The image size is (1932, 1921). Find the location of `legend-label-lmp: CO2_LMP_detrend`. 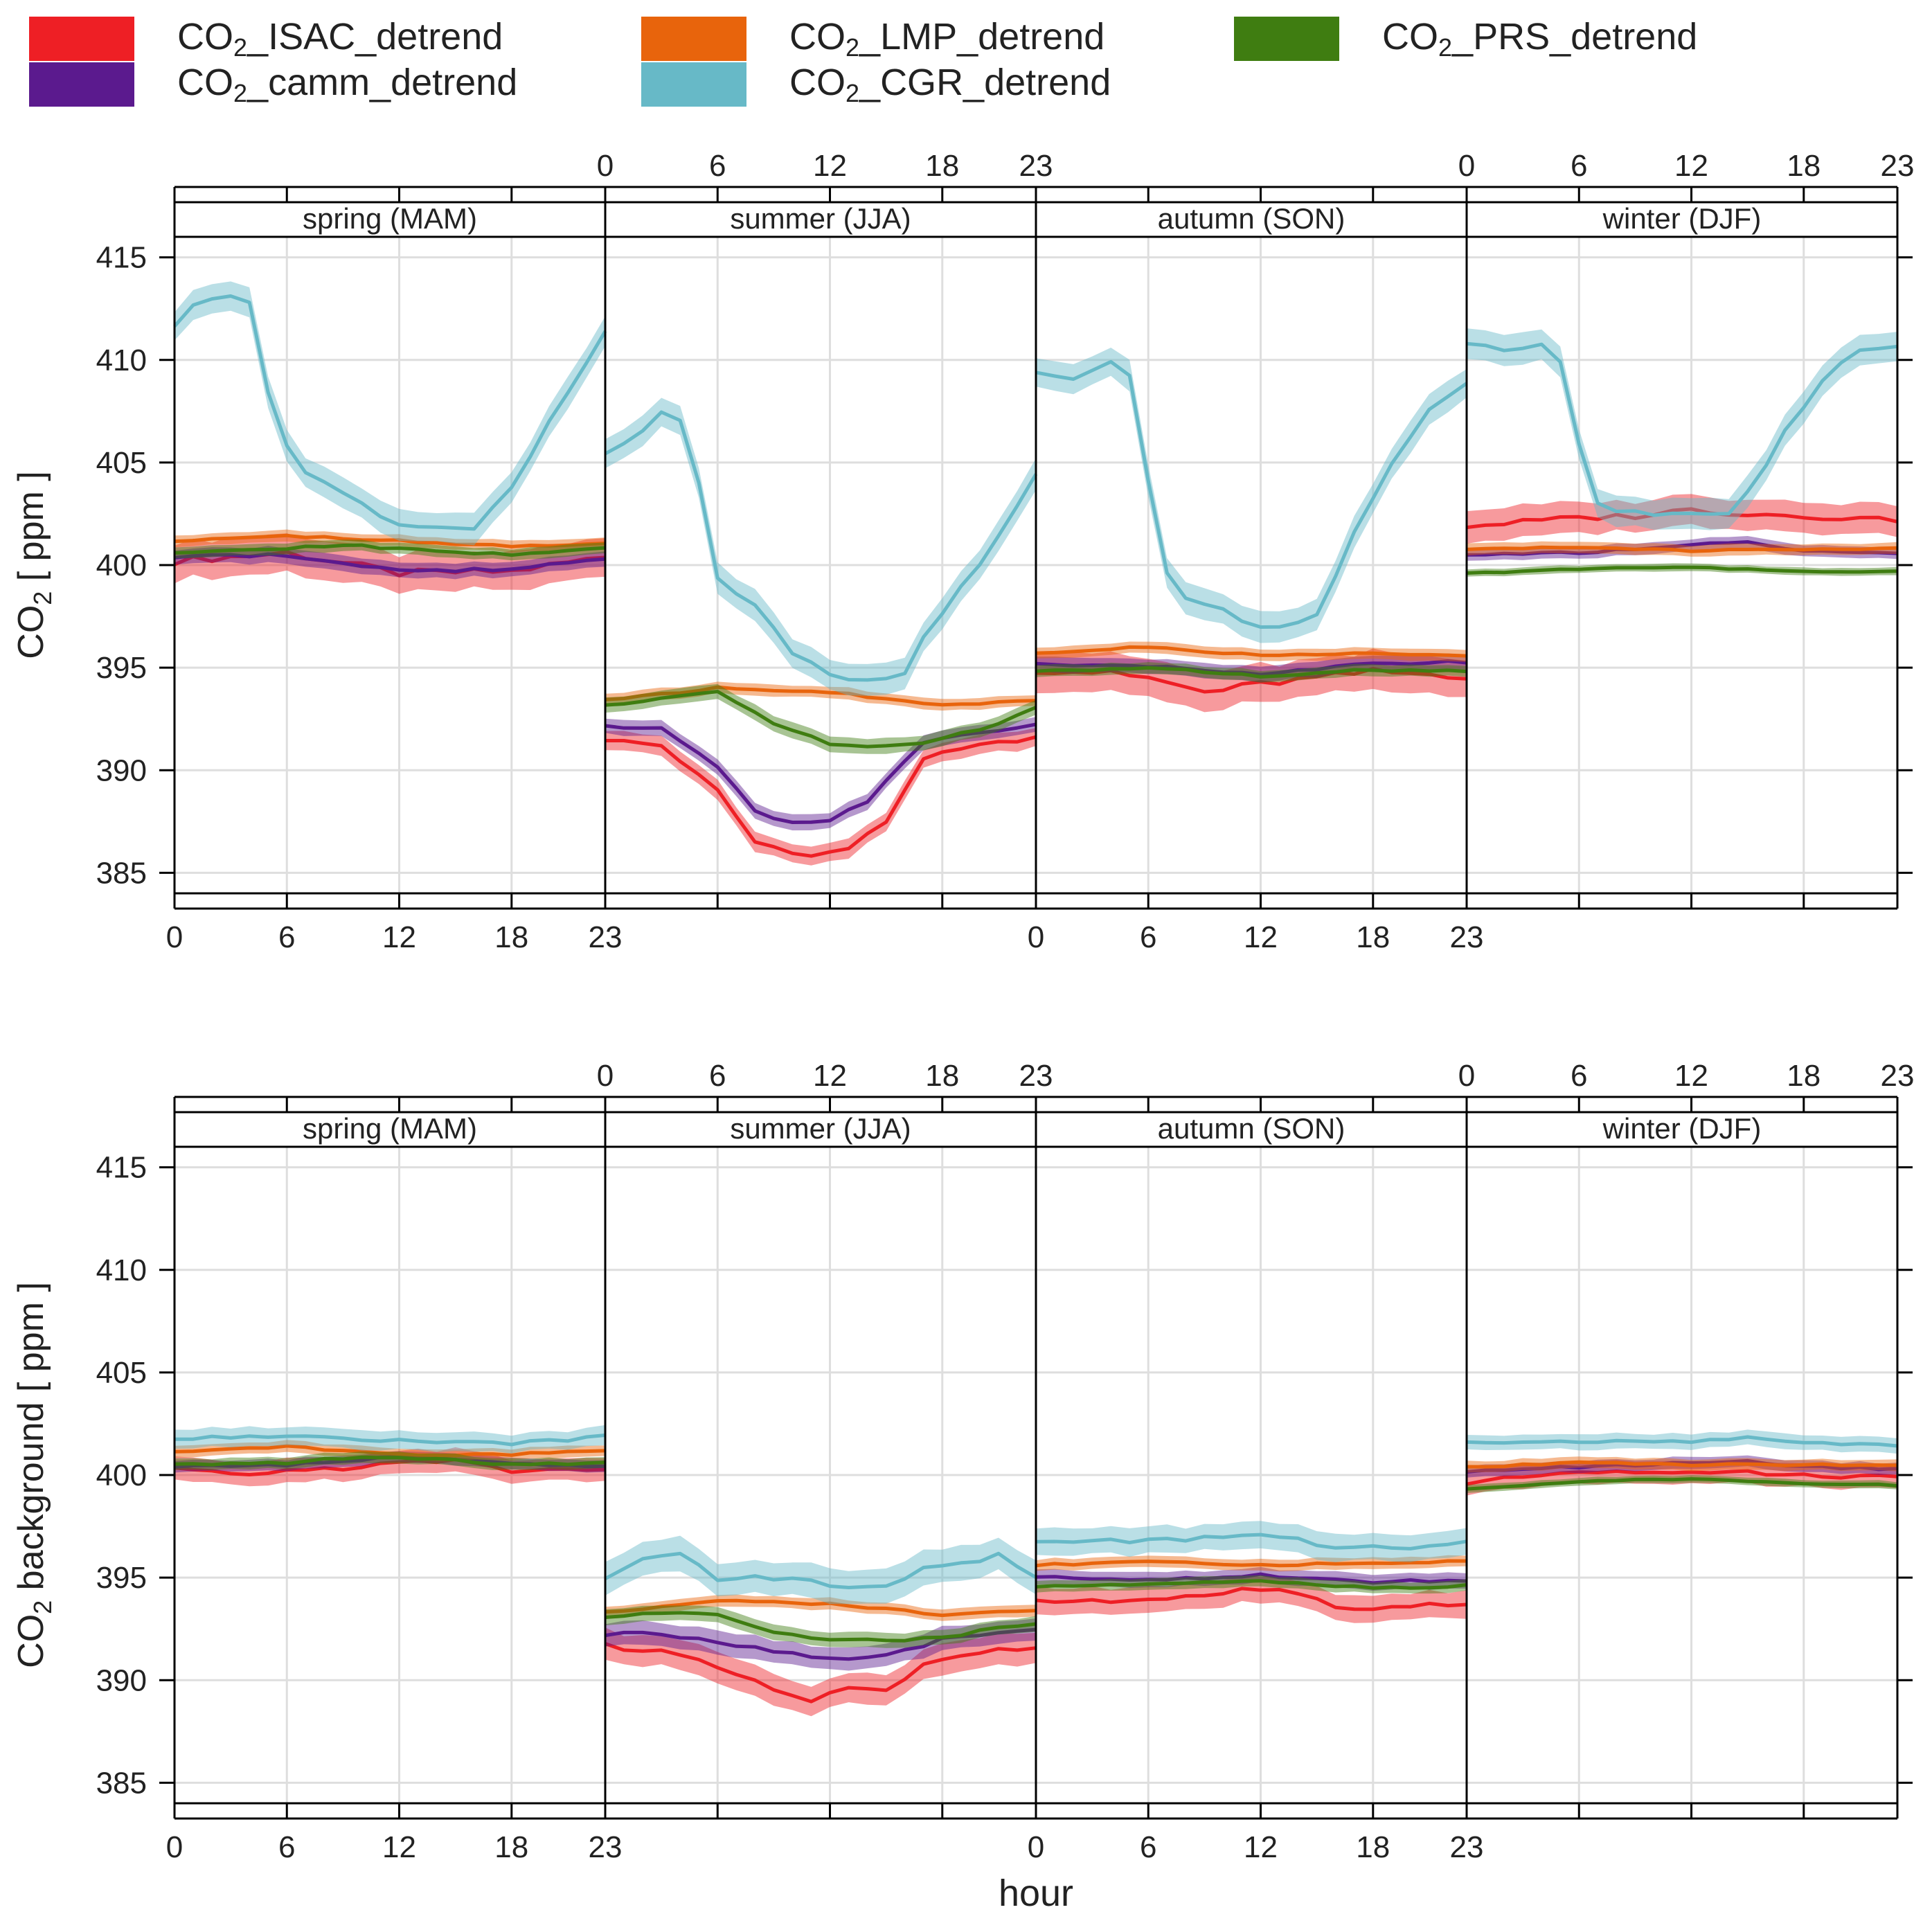

legend-label-lmp: CO2_LMP_detrend is located at coordinates (947, 39).